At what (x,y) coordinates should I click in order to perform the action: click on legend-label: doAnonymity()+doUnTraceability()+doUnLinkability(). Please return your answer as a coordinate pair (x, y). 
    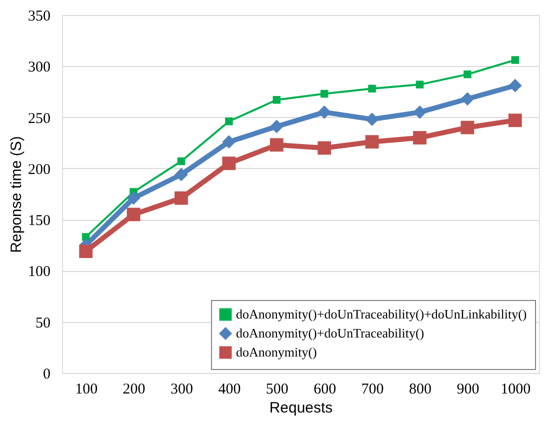
    Looking at the image, I should click on (381, 314).